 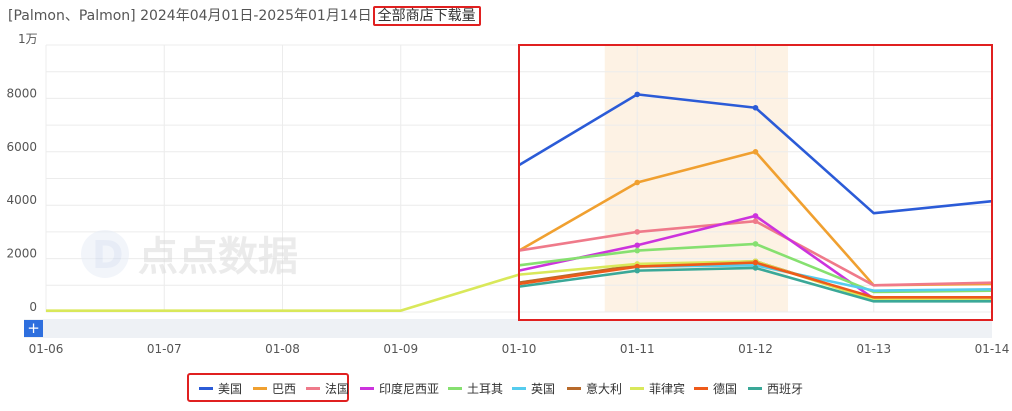 What do you see at coordinates (33, 307) in the screenshot?
I see `y-tick-label: 0` at bounding box center [33, 307].